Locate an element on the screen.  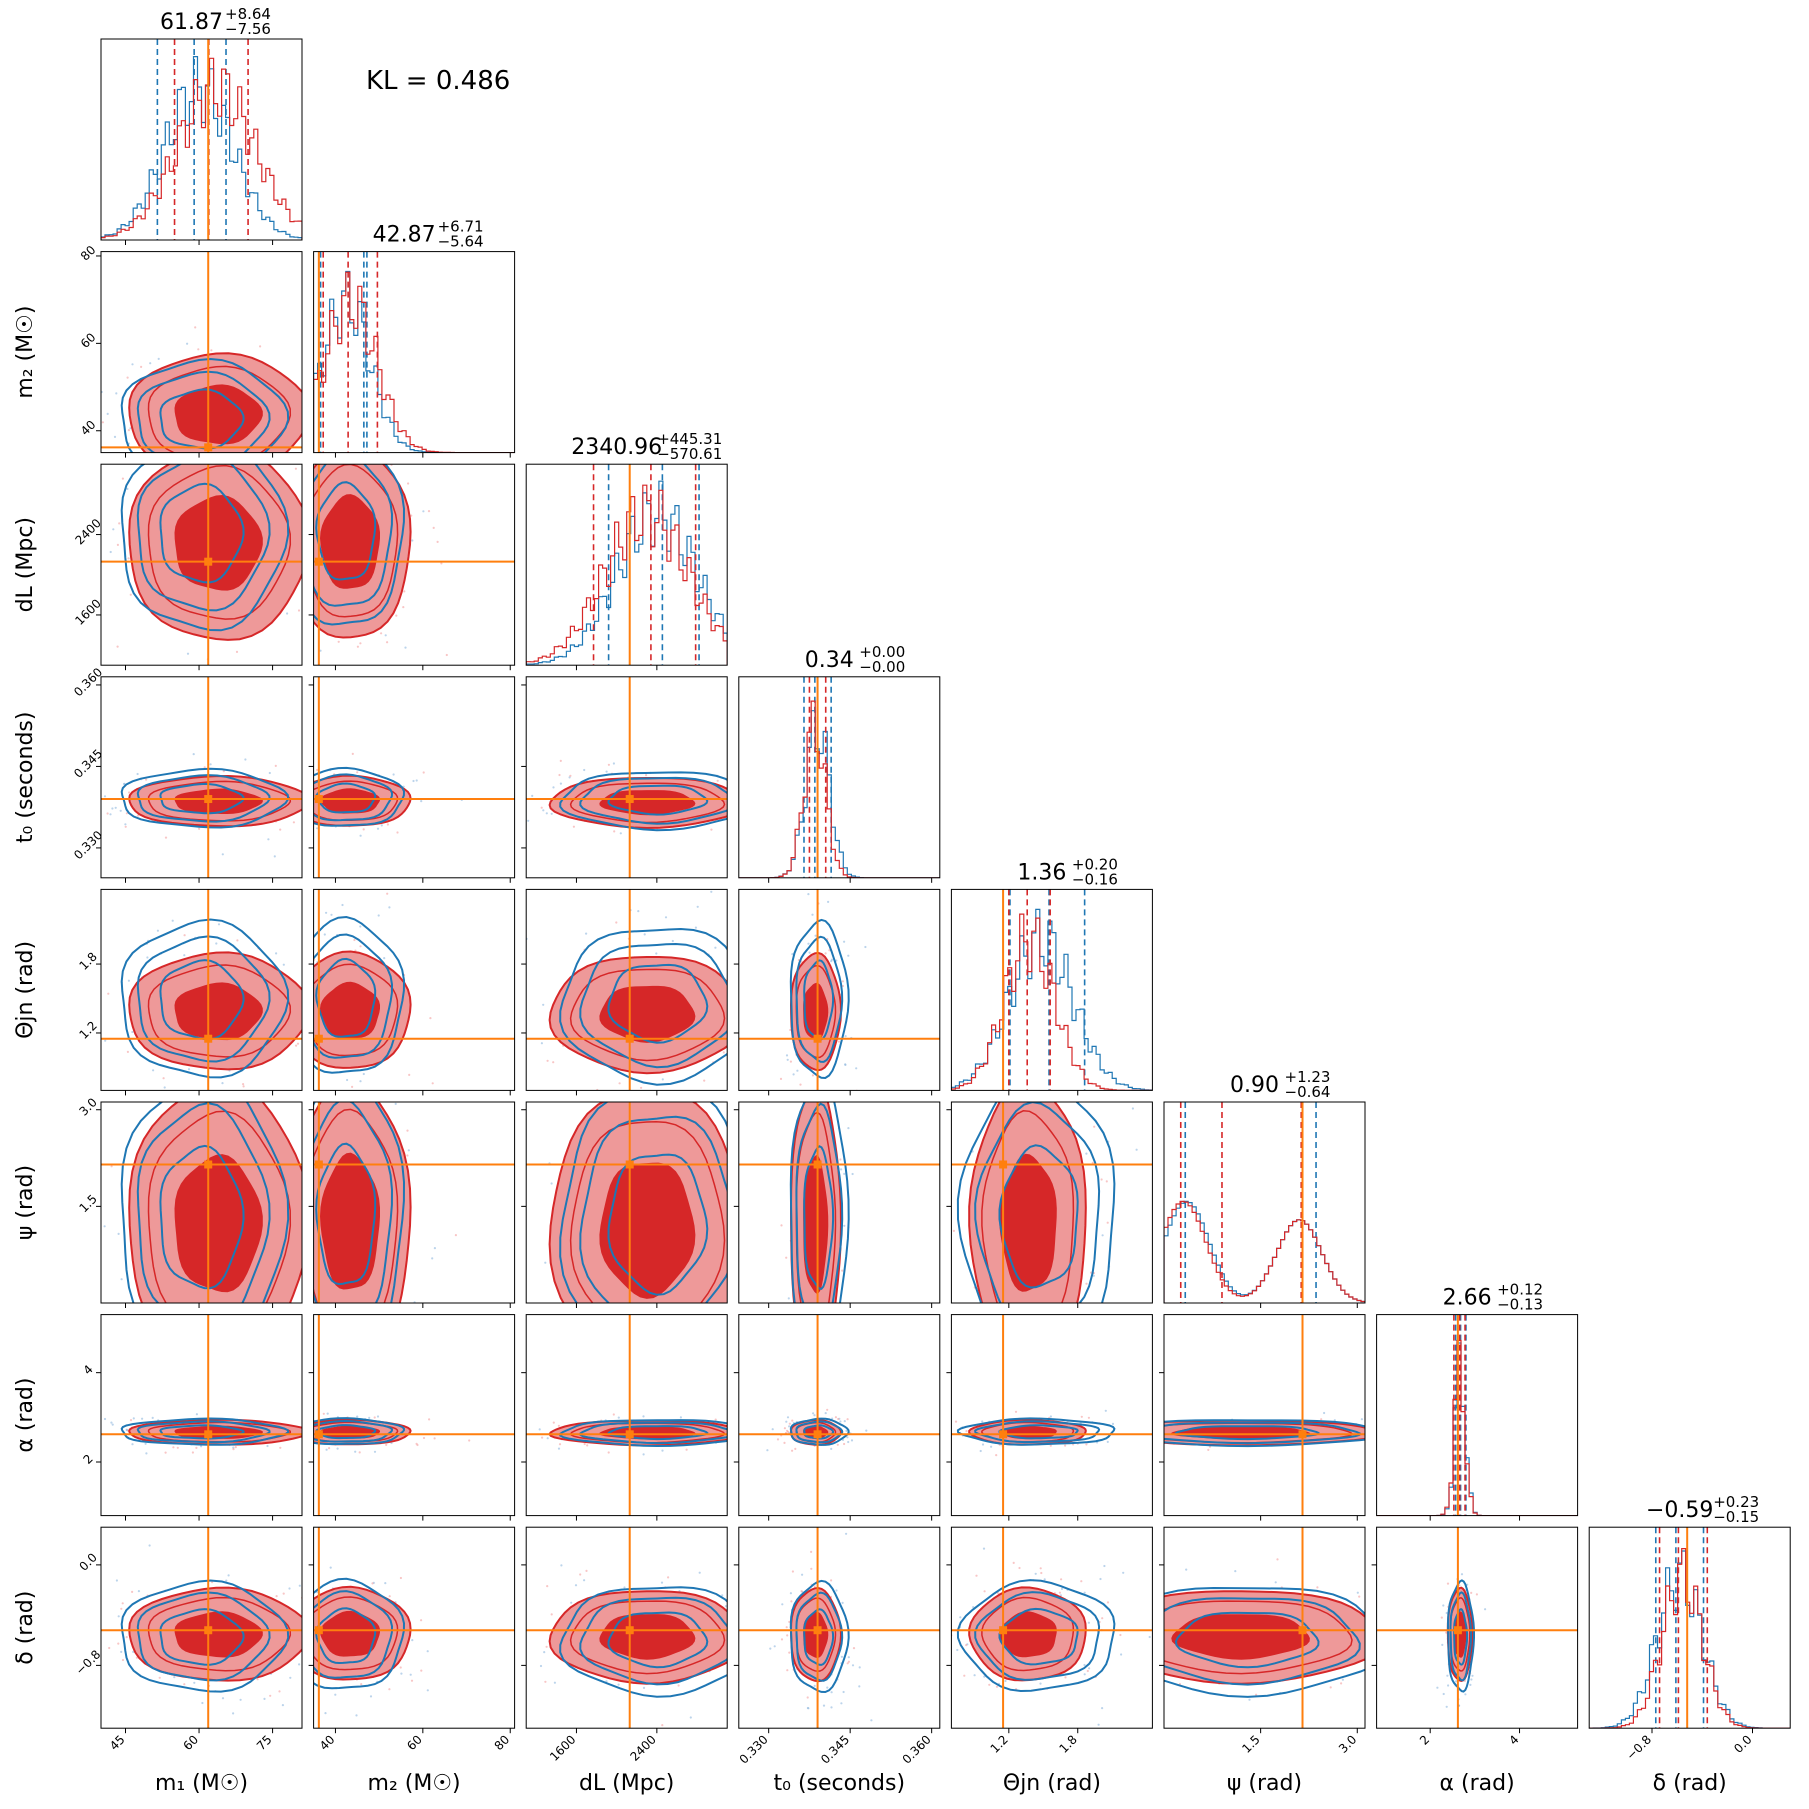
panel-7-1: 40 60 80 is located at coordinates (410, 1639).